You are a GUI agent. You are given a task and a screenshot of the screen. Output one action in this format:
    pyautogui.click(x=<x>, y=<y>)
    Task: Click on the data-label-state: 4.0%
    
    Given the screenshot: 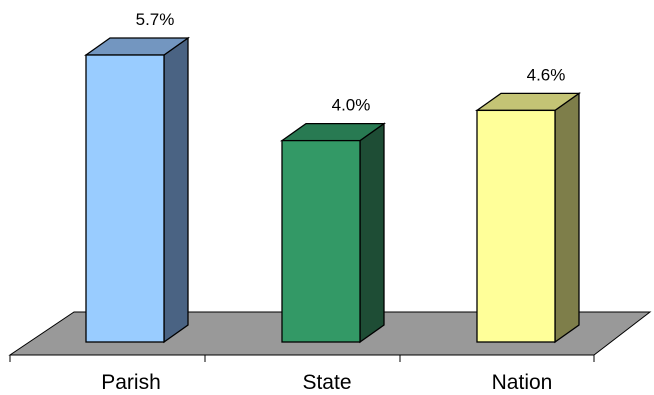 What is the action you would take?
    pyautogui.click(x=351, y=105)
    